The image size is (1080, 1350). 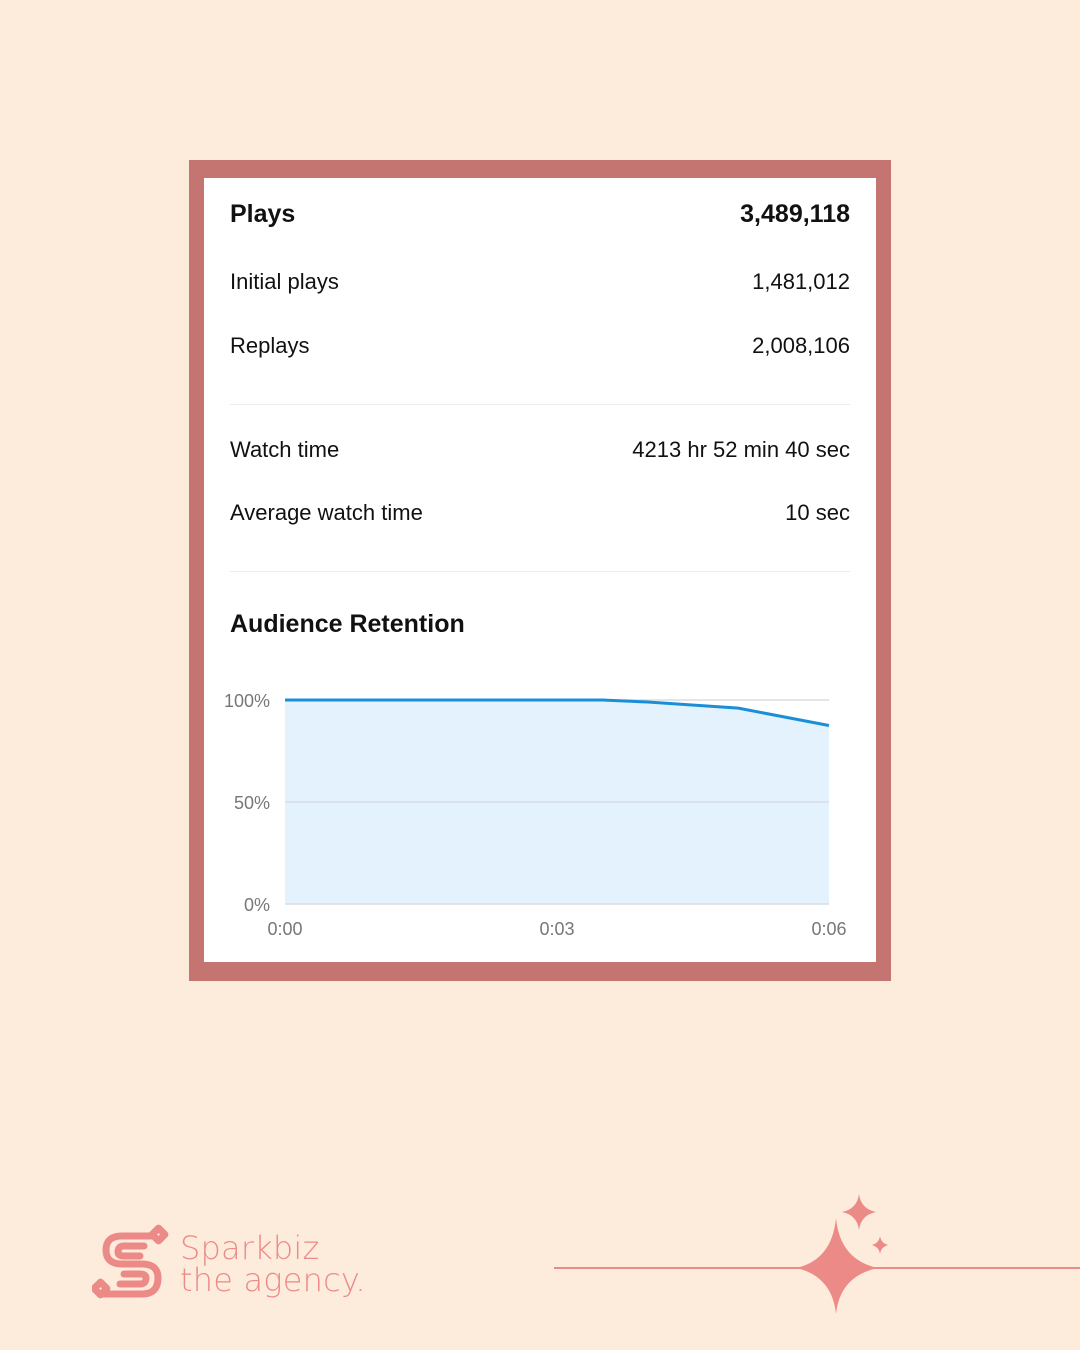 I want to click on plays-value: 3,489,118, so click(x=795, y=214).